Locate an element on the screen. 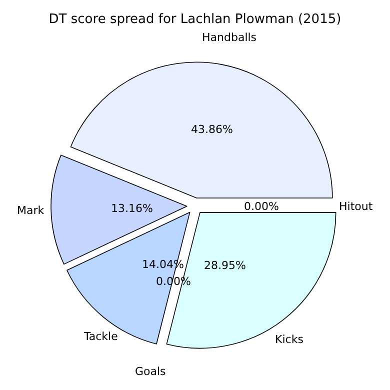 This screenshot has height=390, width=390. data-label: 13.16% is located at coordinates (132, 208).